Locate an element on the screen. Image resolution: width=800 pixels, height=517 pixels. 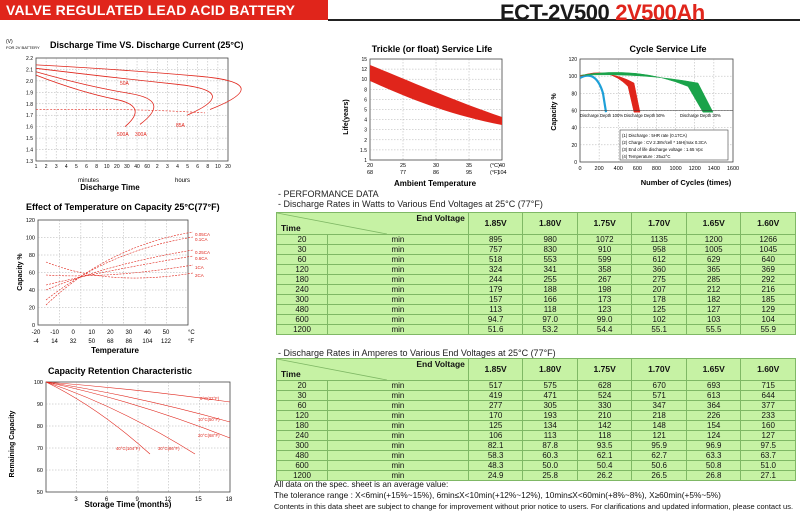
value-cell: 233 is located at coordinates (768, 415).